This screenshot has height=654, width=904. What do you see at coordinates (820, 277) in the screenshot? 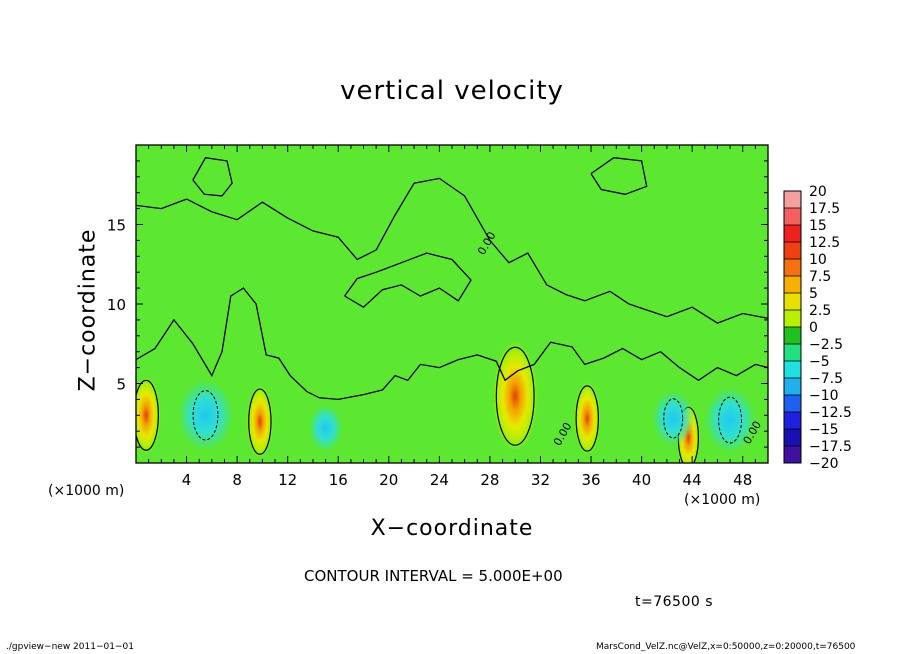
I see `colorbar-label: 7.5` at bounding box center [820, 277].